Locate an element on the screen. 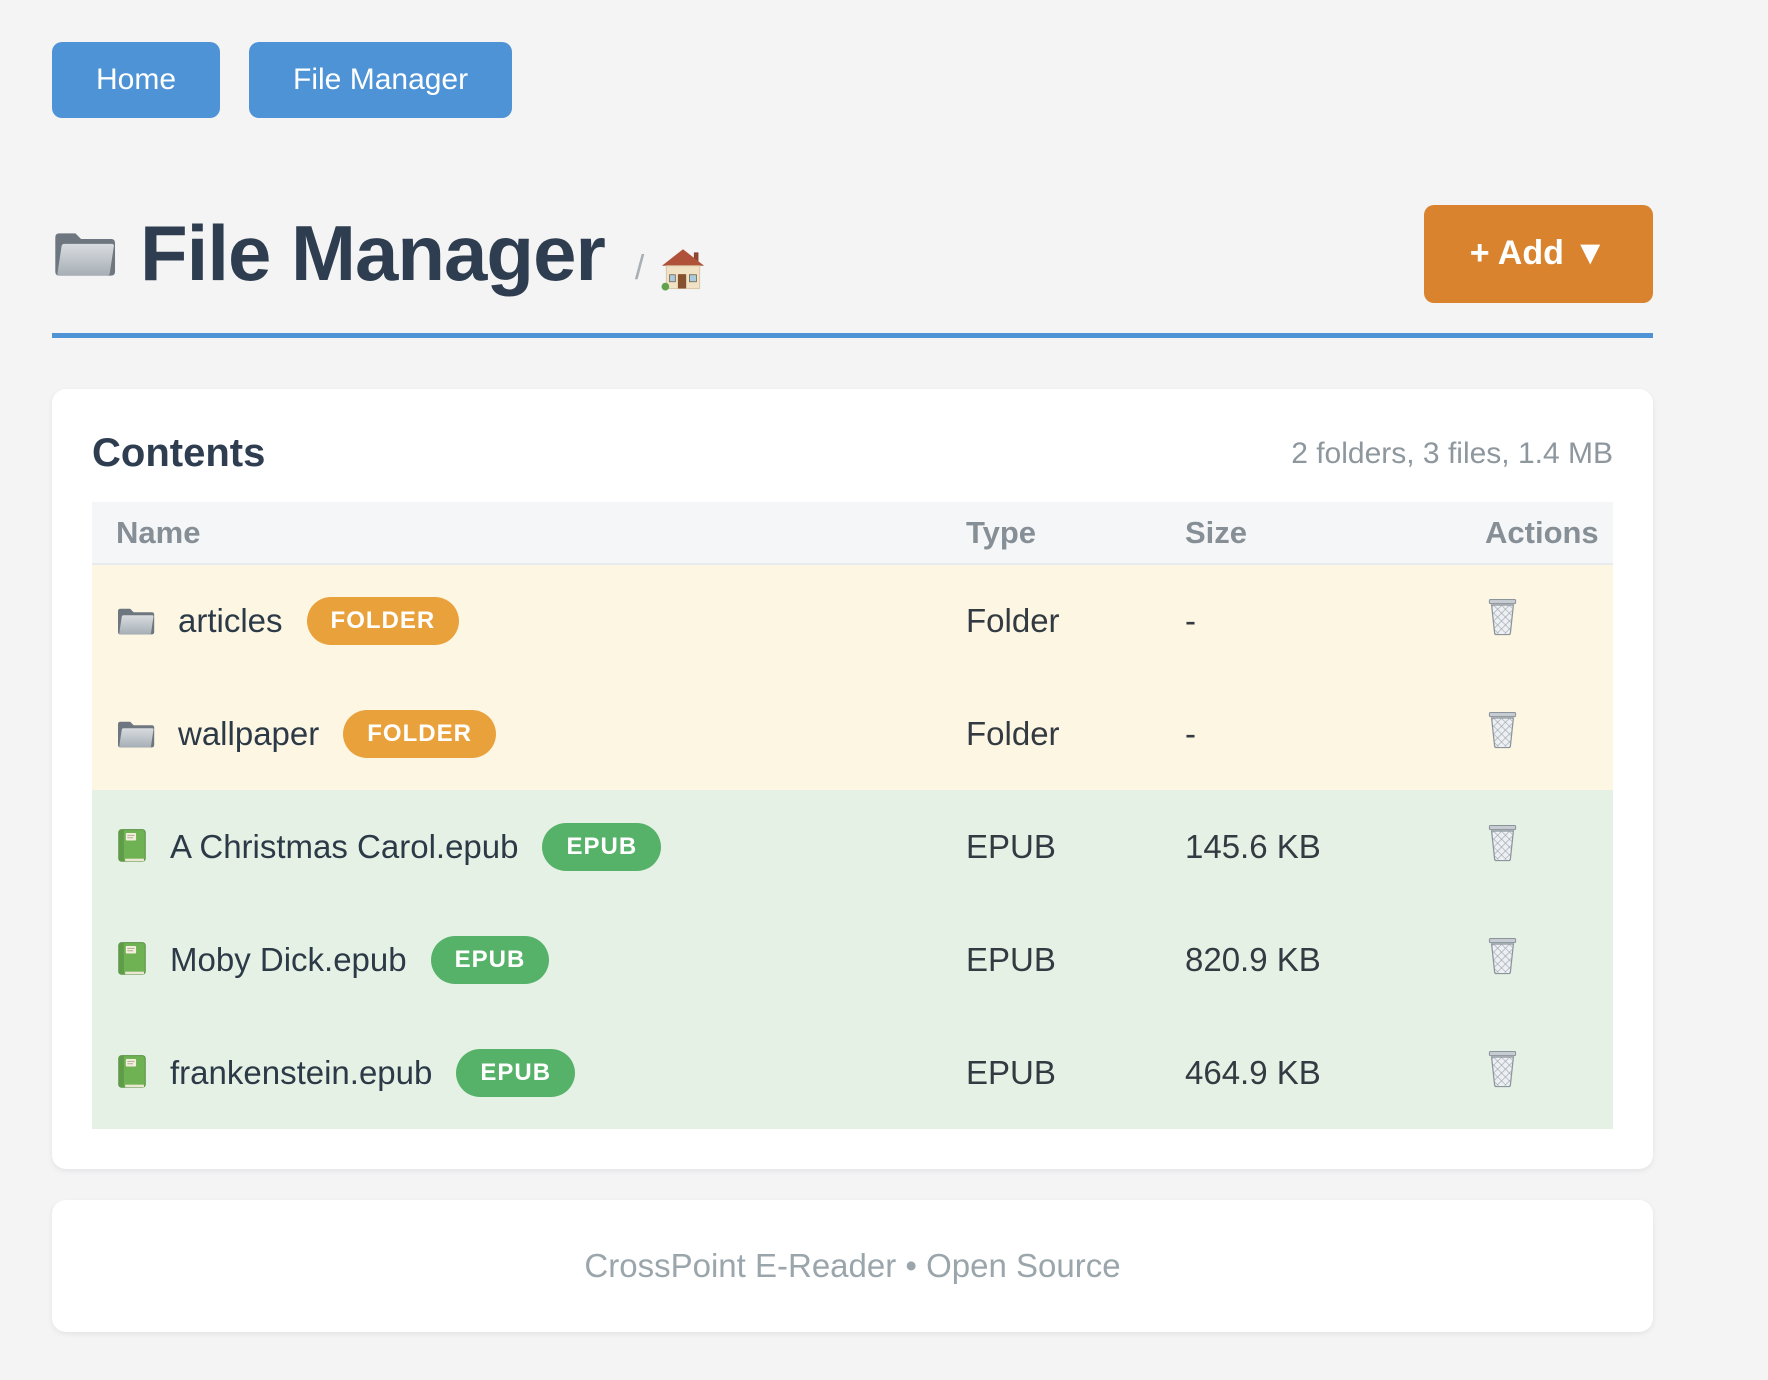 Image resolution: width=1768 pixels, height=1380 pixels. name-cell: articles FOLDER is located at coordinates (529, 620).